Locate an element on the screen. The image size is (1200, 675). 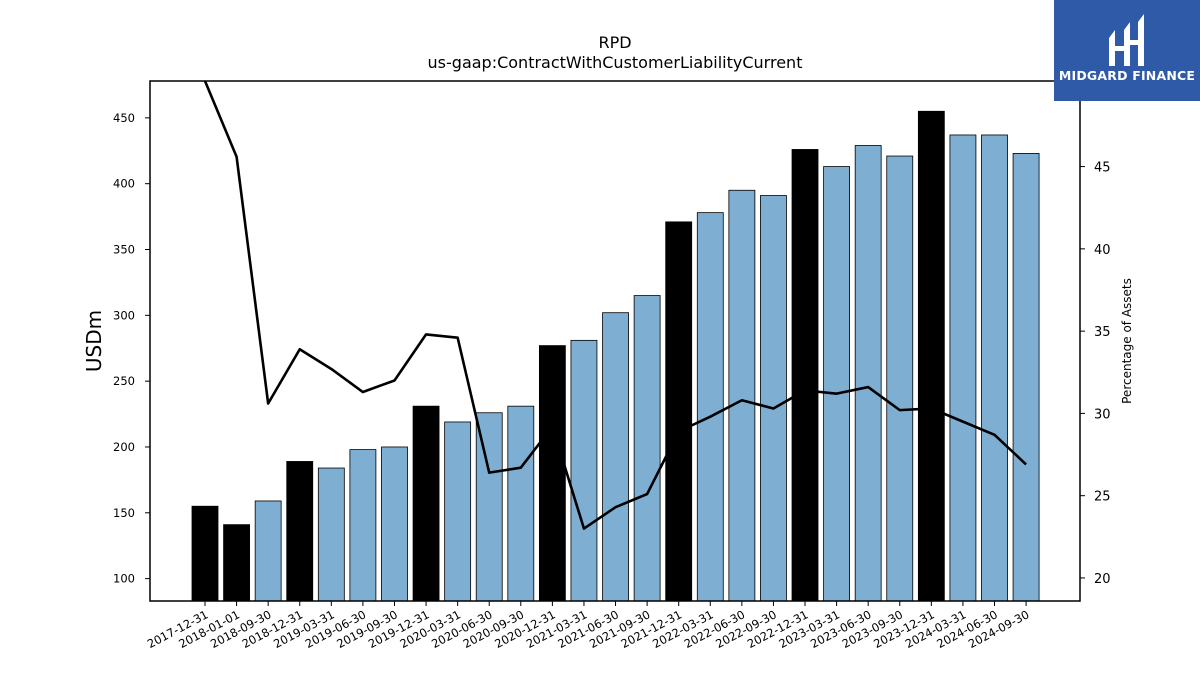
y-axis-label-left: USDm is located at coordinates (94, 341).